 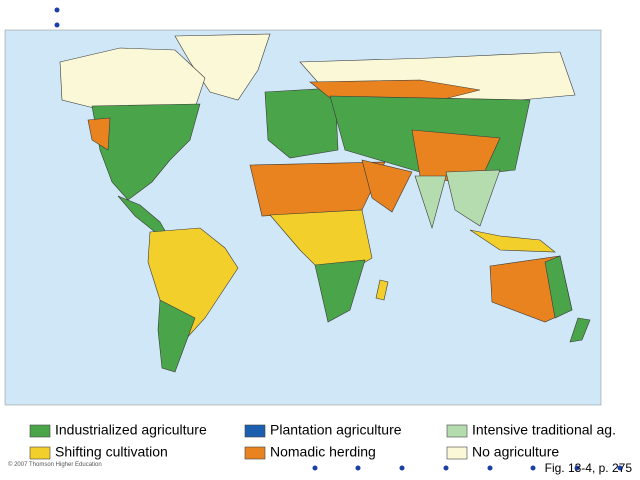 What do you see at coordinates (515, 452) in the screenshot?
I see `legend-label: No agriculture` at bounding box center [515, 452].